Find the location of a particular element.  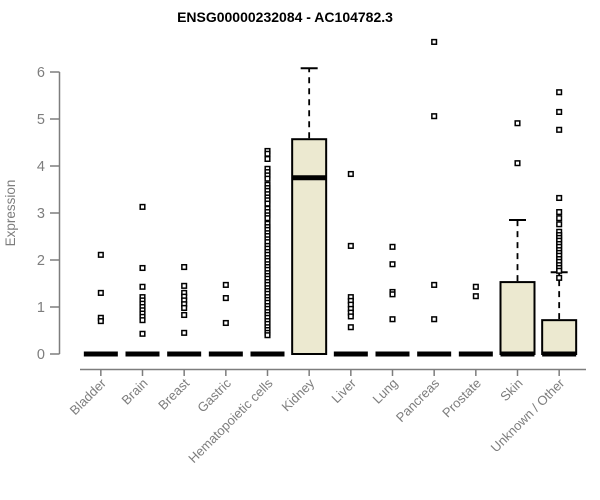

boxplot-hematopoietic-cells is located at coordinates (267, 252).